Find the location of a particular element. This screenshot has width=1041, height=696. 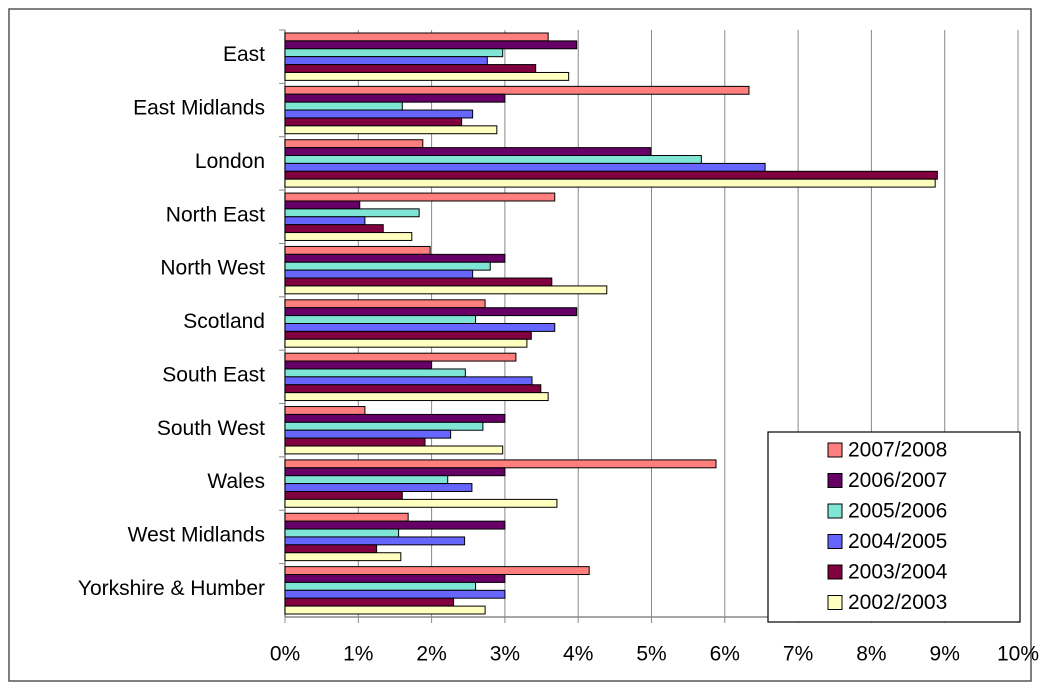

x-tick-label: 1% is located at coordinates (358, 654).